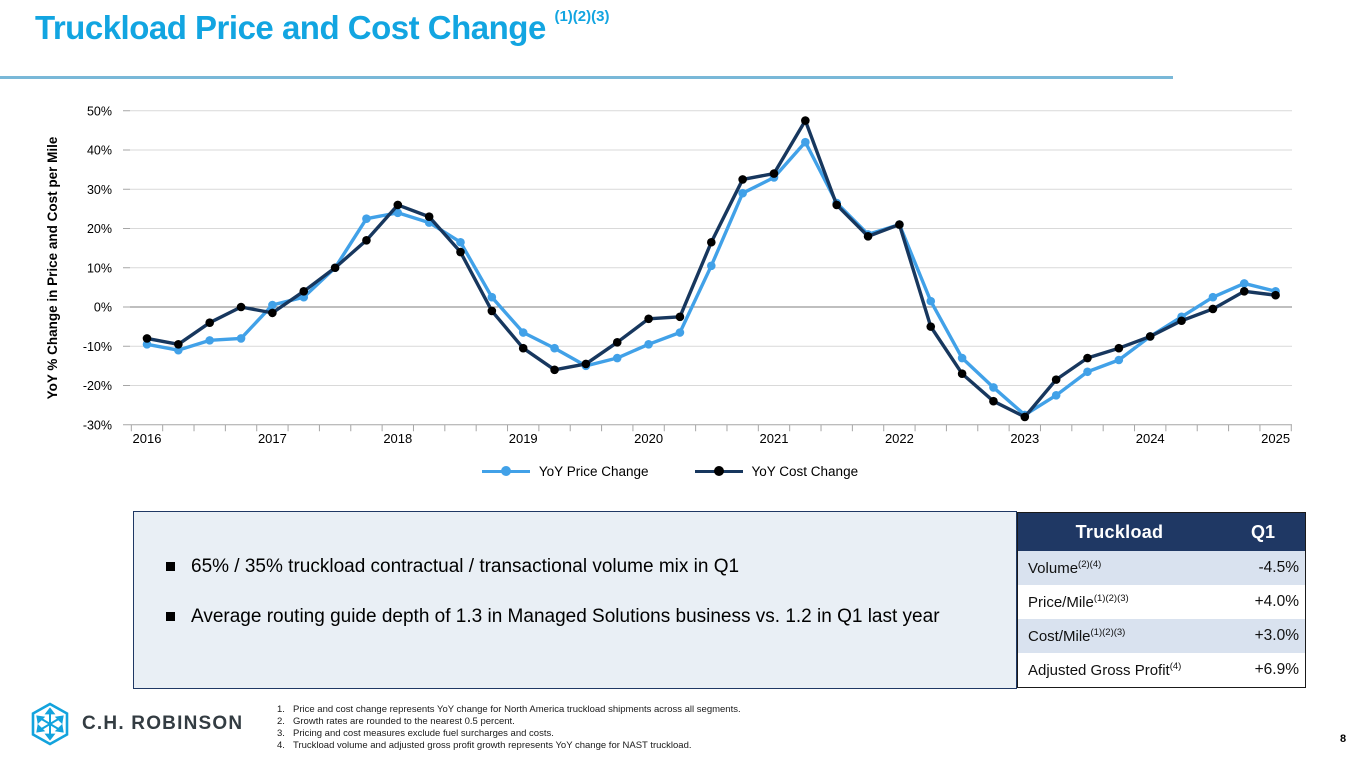  I want to click on svg-text: 0%, so click(103, 308).